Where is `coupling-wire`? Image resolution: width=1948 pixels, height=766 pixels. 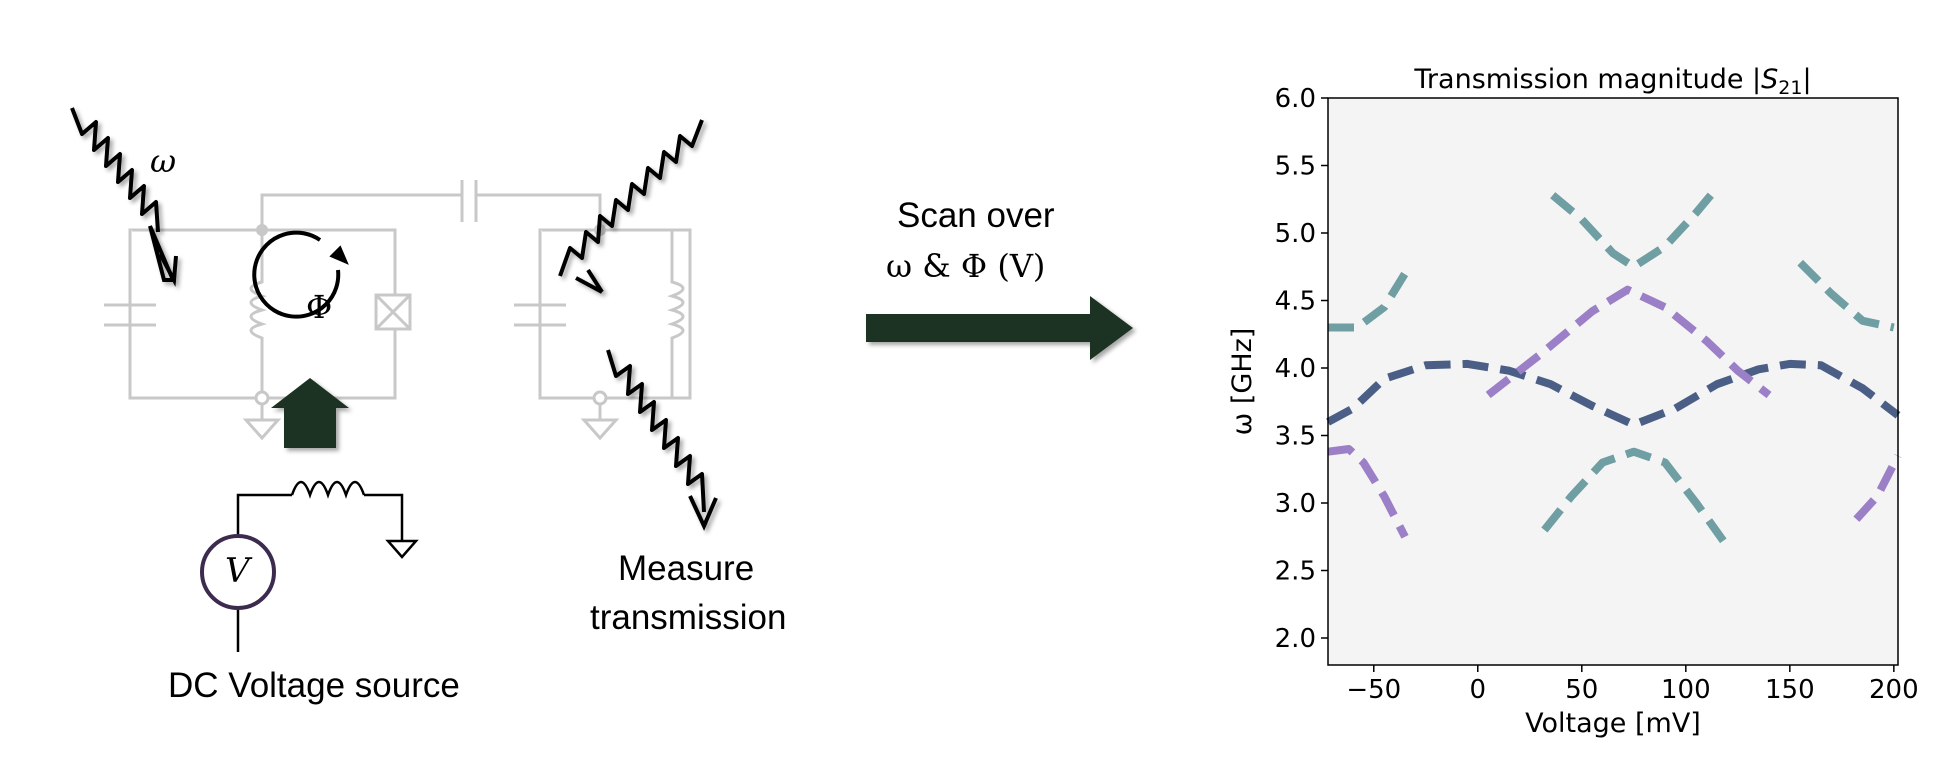 coupling-wire is located at coordinates (431, 211).